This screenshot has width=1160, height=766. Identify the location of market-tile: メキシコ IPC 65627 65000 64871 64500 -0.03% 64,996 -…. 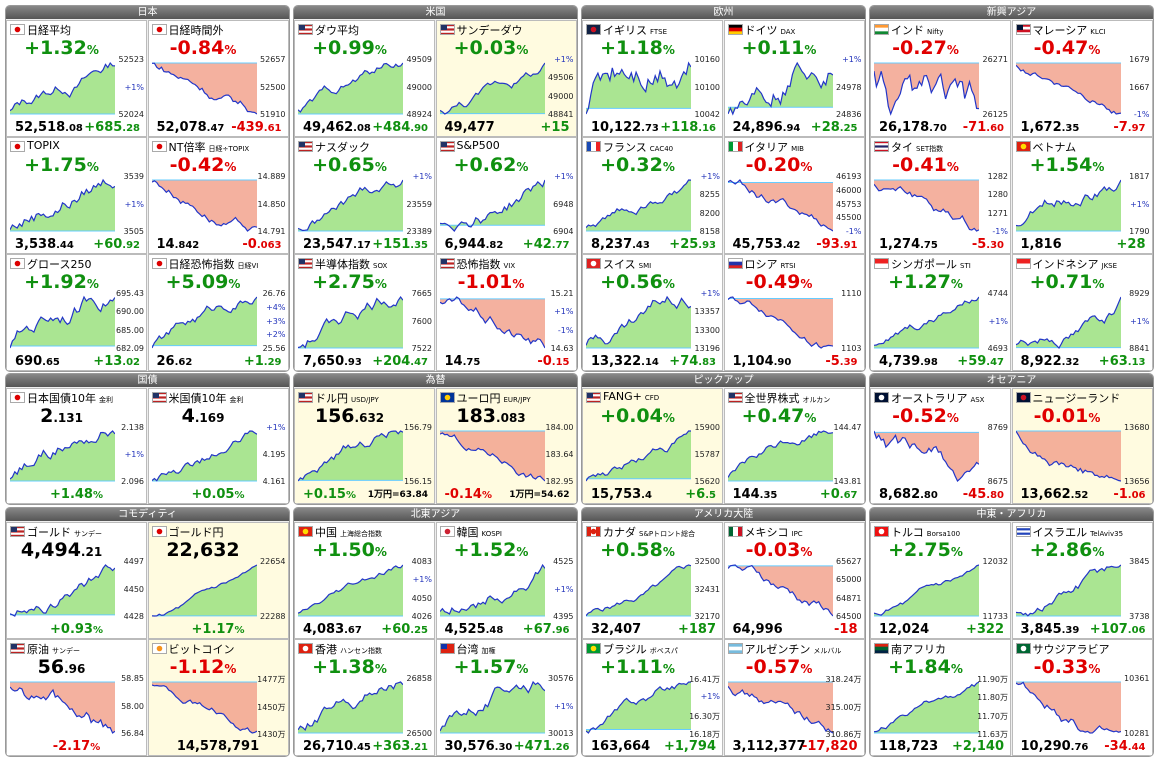
(794, 580).